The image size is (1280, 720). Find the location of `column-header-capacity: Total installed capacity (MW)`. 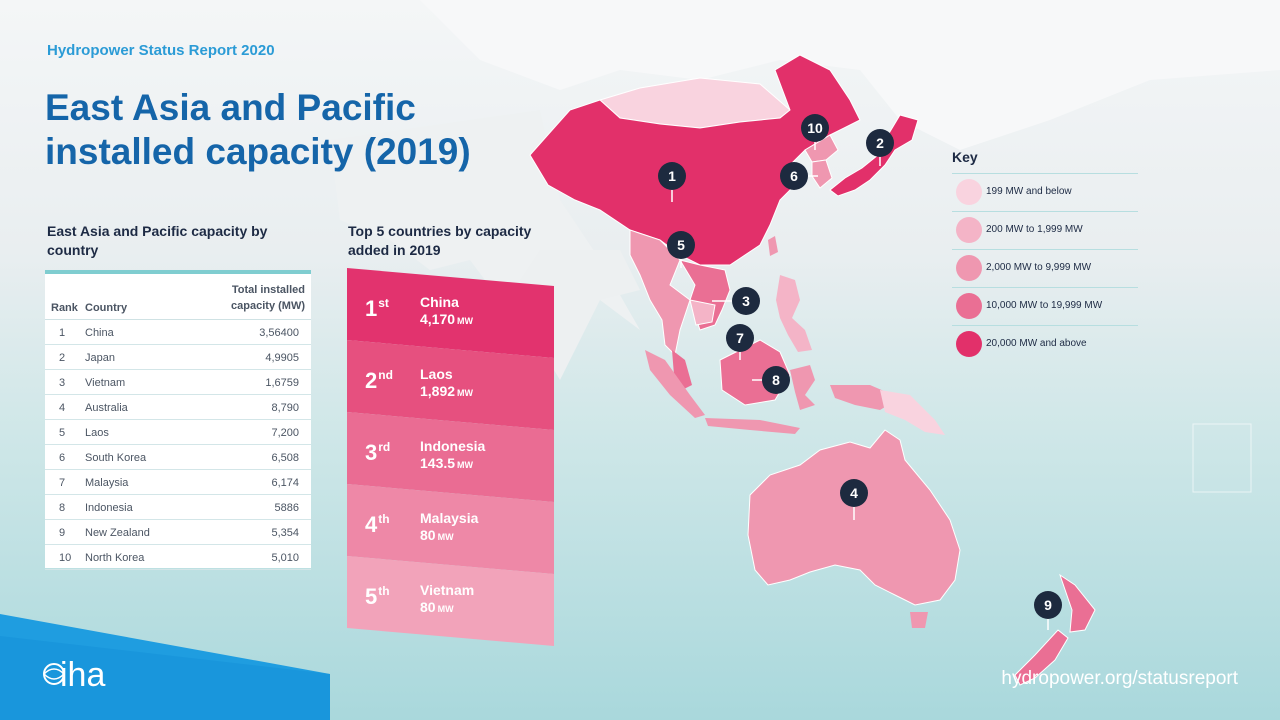

column-header-capacity: Total installed capacity (MW) is located at coordinates (268, 298).